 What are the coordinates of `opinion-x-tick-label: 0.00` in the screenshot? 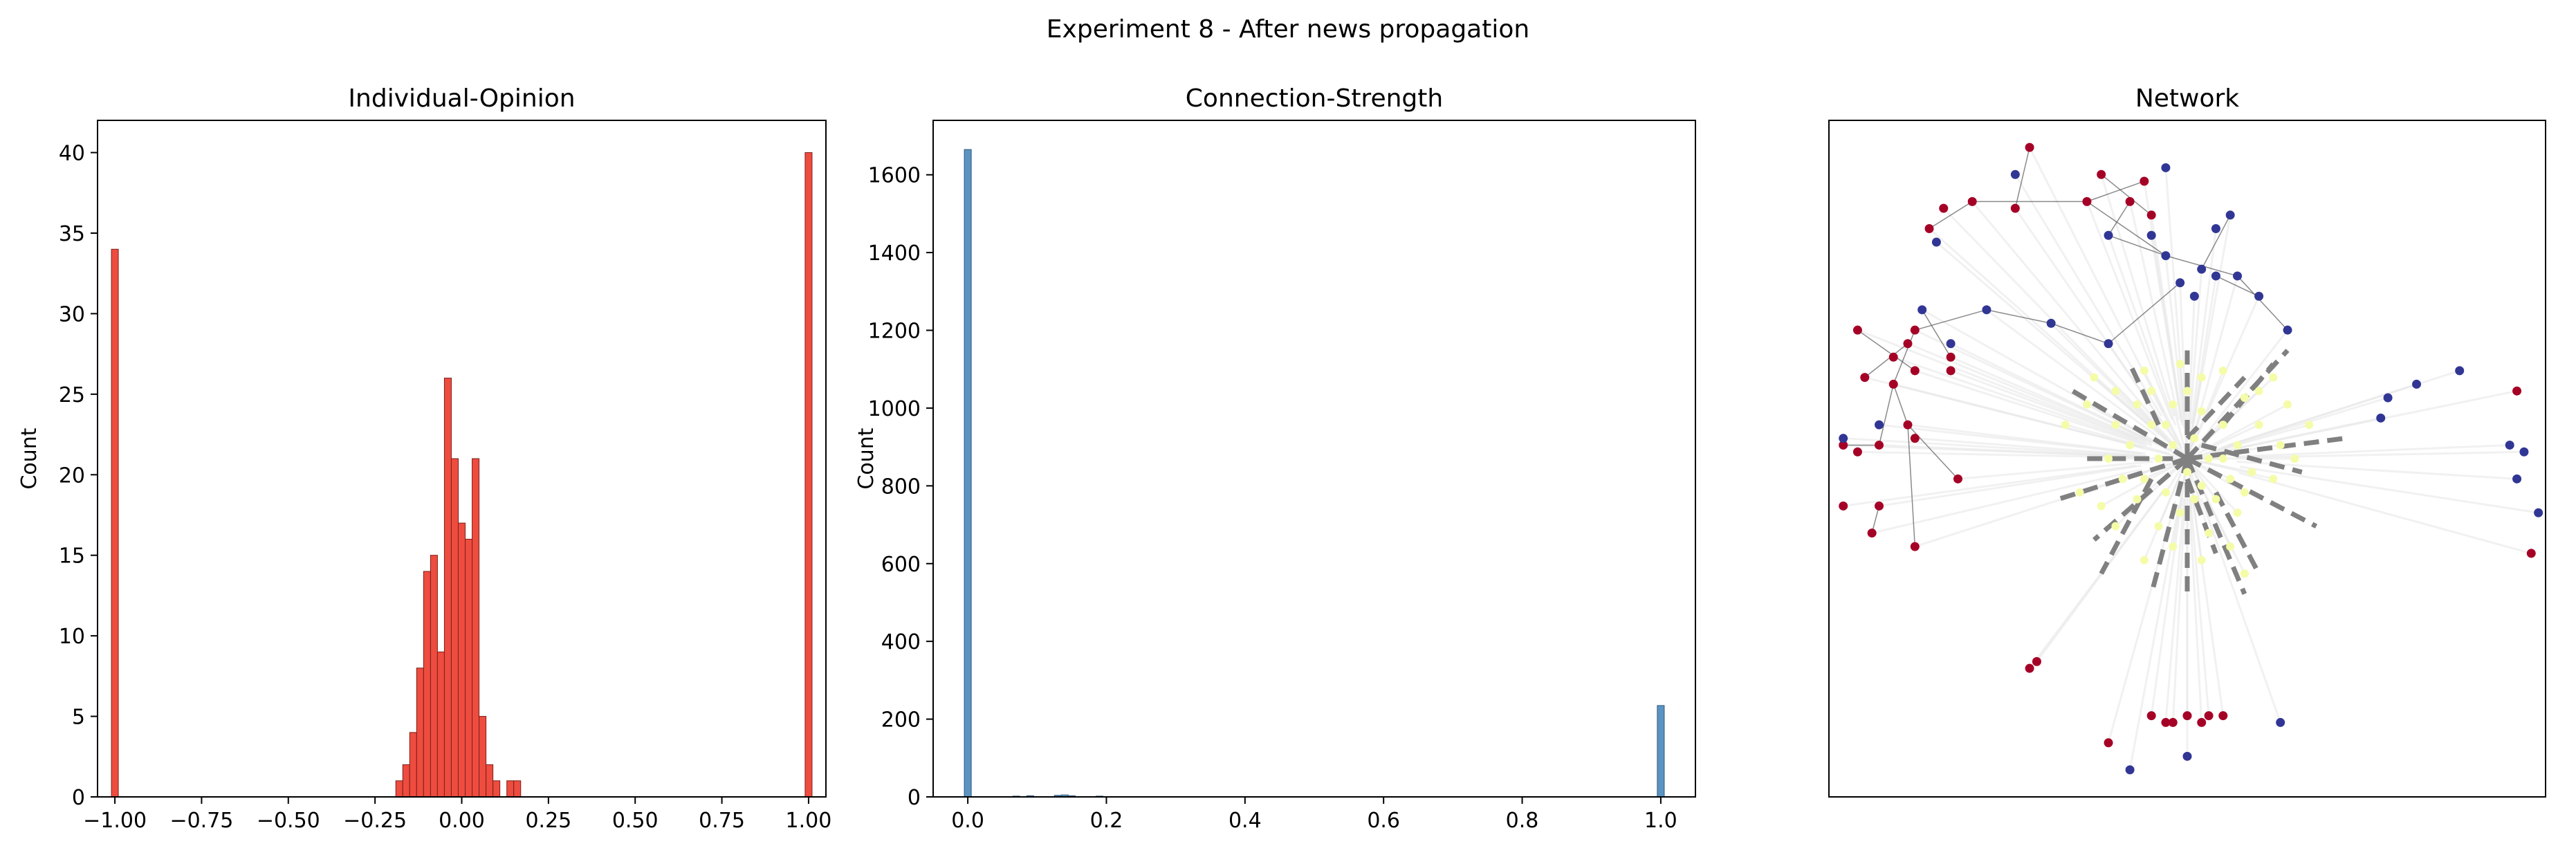 It's located at (462, 821).